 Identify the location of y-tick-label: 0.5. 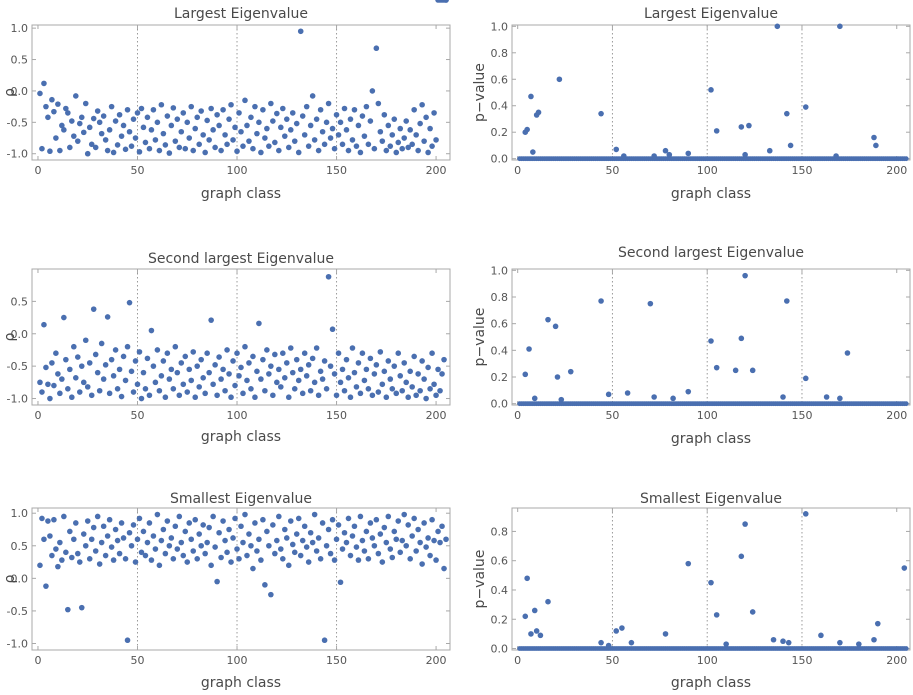
(20, 60).